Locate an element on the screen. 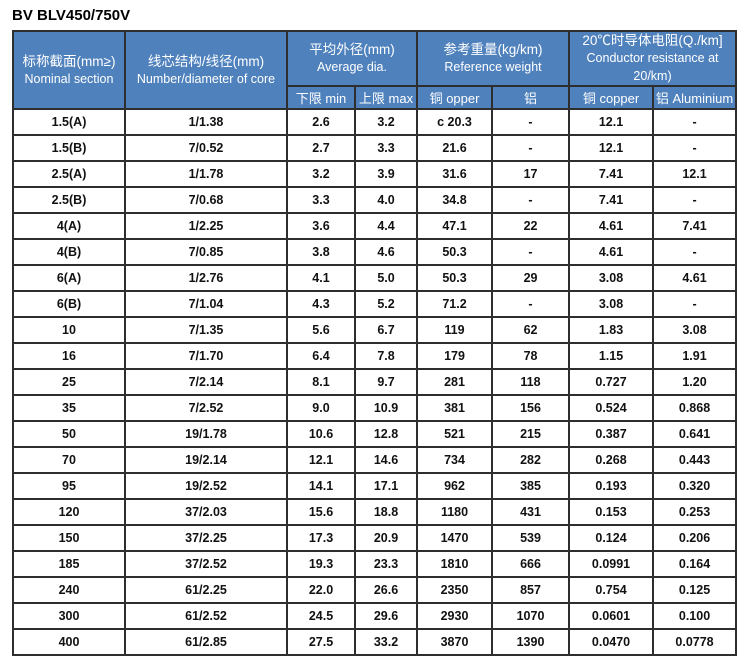 The image size is (750, 664). header-reference-weight-en: Reference weight is located at coordinates (493, 67).